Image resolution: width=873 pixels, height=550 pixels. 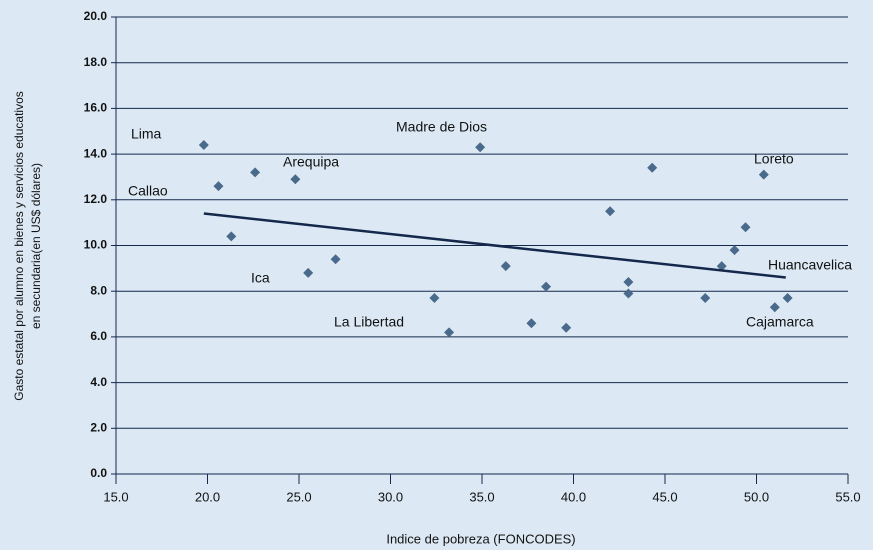 I want to click on x-tick-label: 50.0, so click(x=756, y=496).